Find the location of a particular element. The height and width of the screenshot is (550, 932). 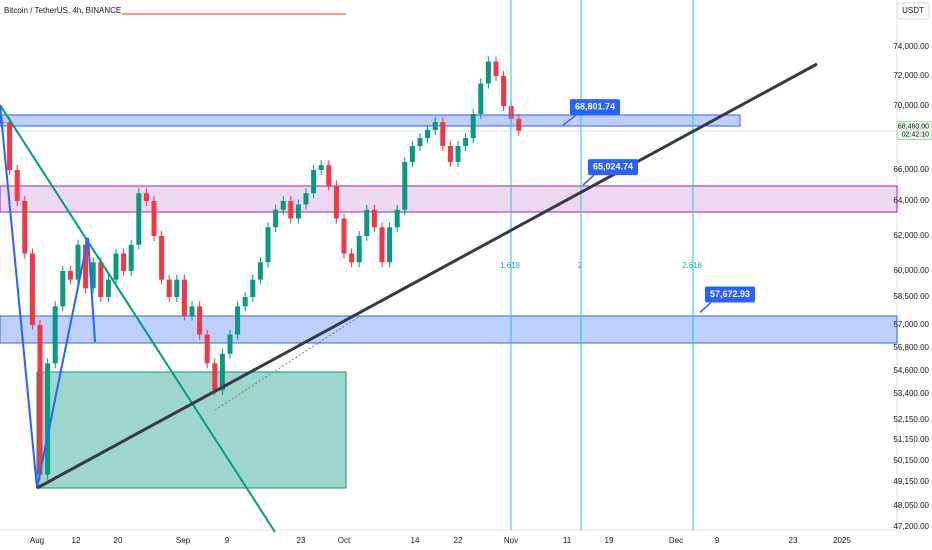

fib-label: 2 is located at coordinates (580, 265).